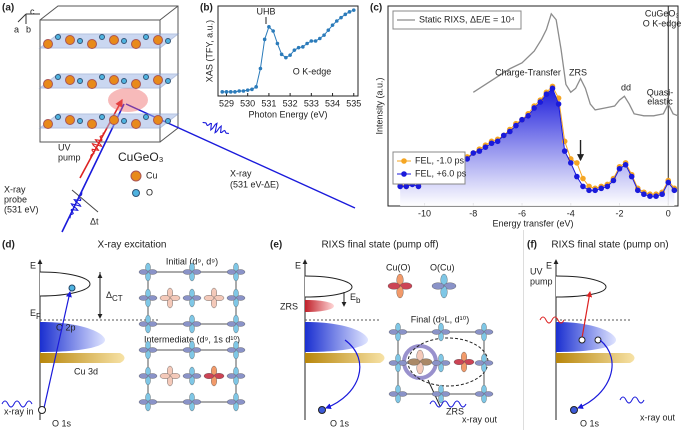 This screenshot has width=685, height=432. I want to click on annotation: Quasi-, so click(660, 92).